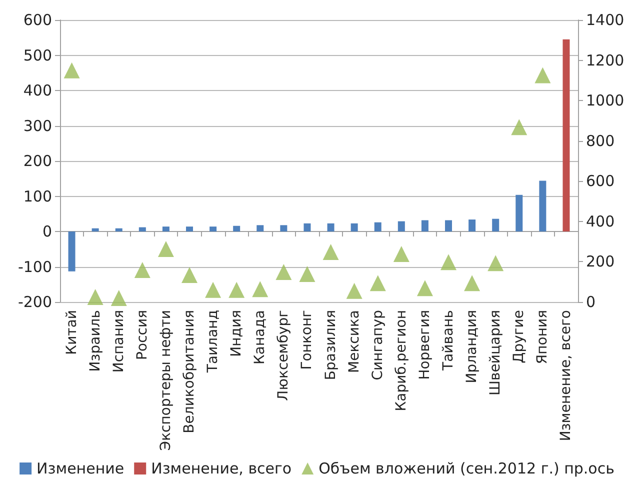  I want to click on y-tick-label: 400, so click(37, 91).